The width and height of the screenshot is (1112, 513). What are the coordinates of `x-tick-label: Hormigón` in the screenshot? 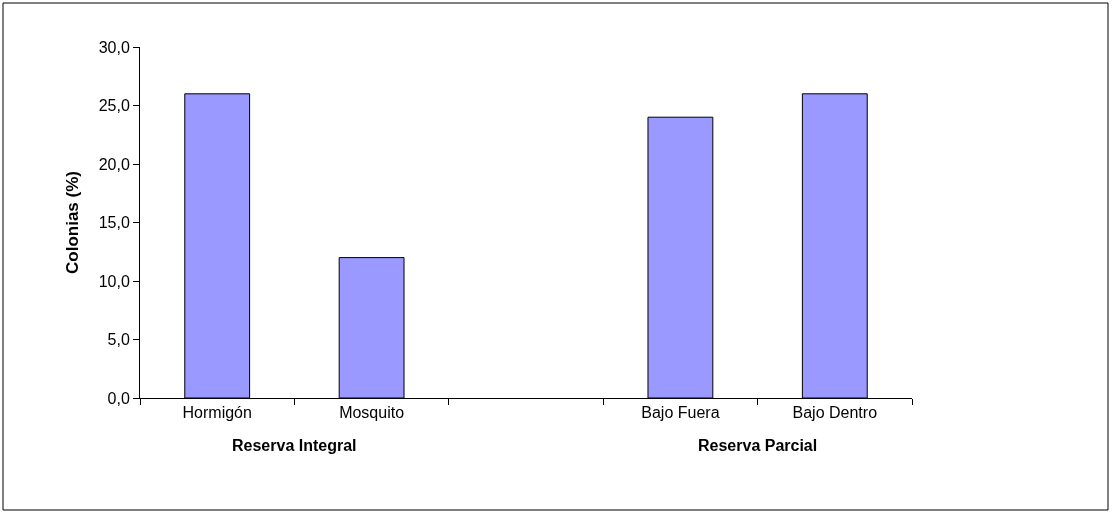 It's located at (217, 413).